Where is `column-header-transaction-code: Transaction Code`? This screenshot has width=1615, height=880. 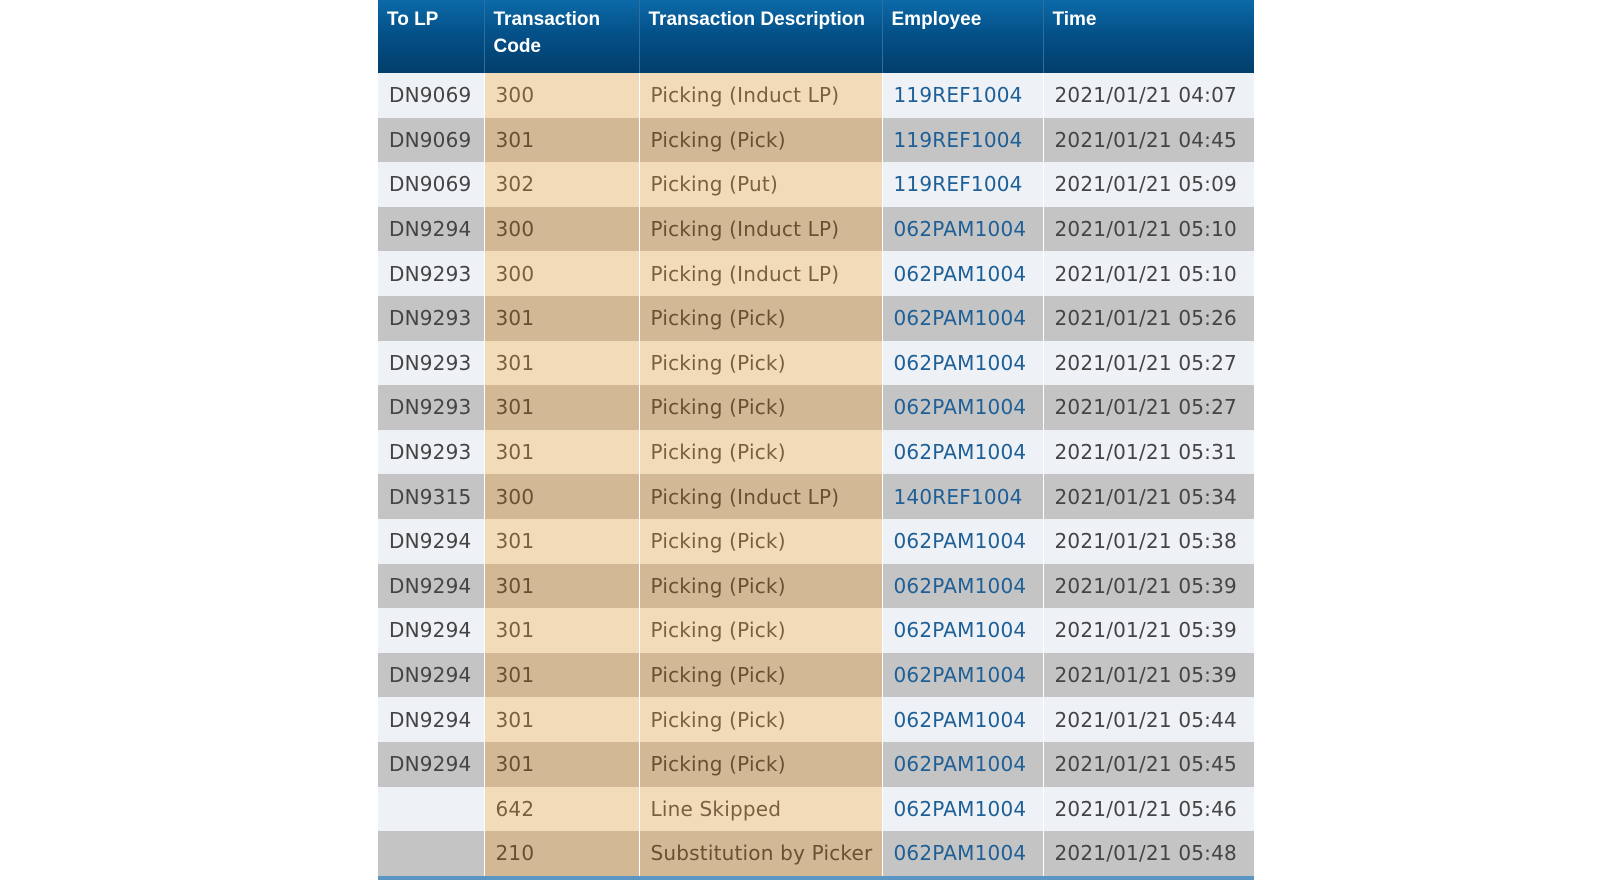 column-header-transaction-code: Transaction Code is located at coordinates (562, 36).